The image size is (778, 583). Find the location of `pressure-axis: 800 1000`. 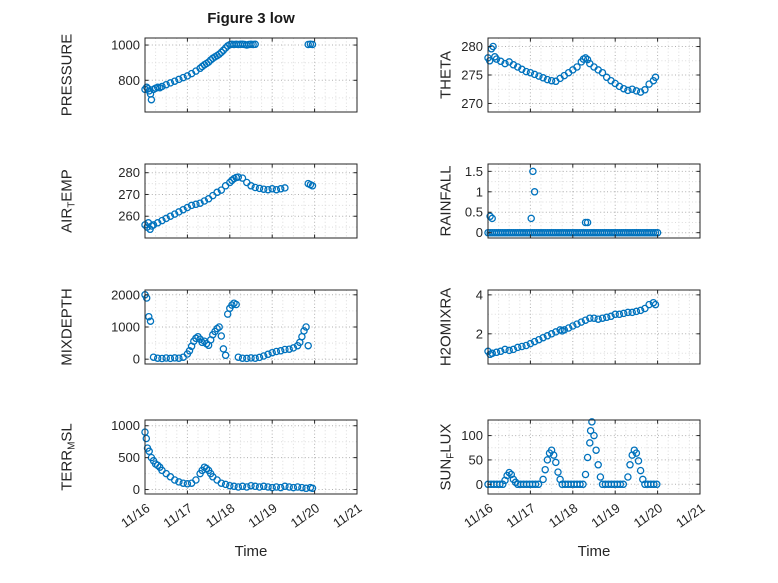

pressure-axis: 800 1000 is located at coordinates (234, 75).